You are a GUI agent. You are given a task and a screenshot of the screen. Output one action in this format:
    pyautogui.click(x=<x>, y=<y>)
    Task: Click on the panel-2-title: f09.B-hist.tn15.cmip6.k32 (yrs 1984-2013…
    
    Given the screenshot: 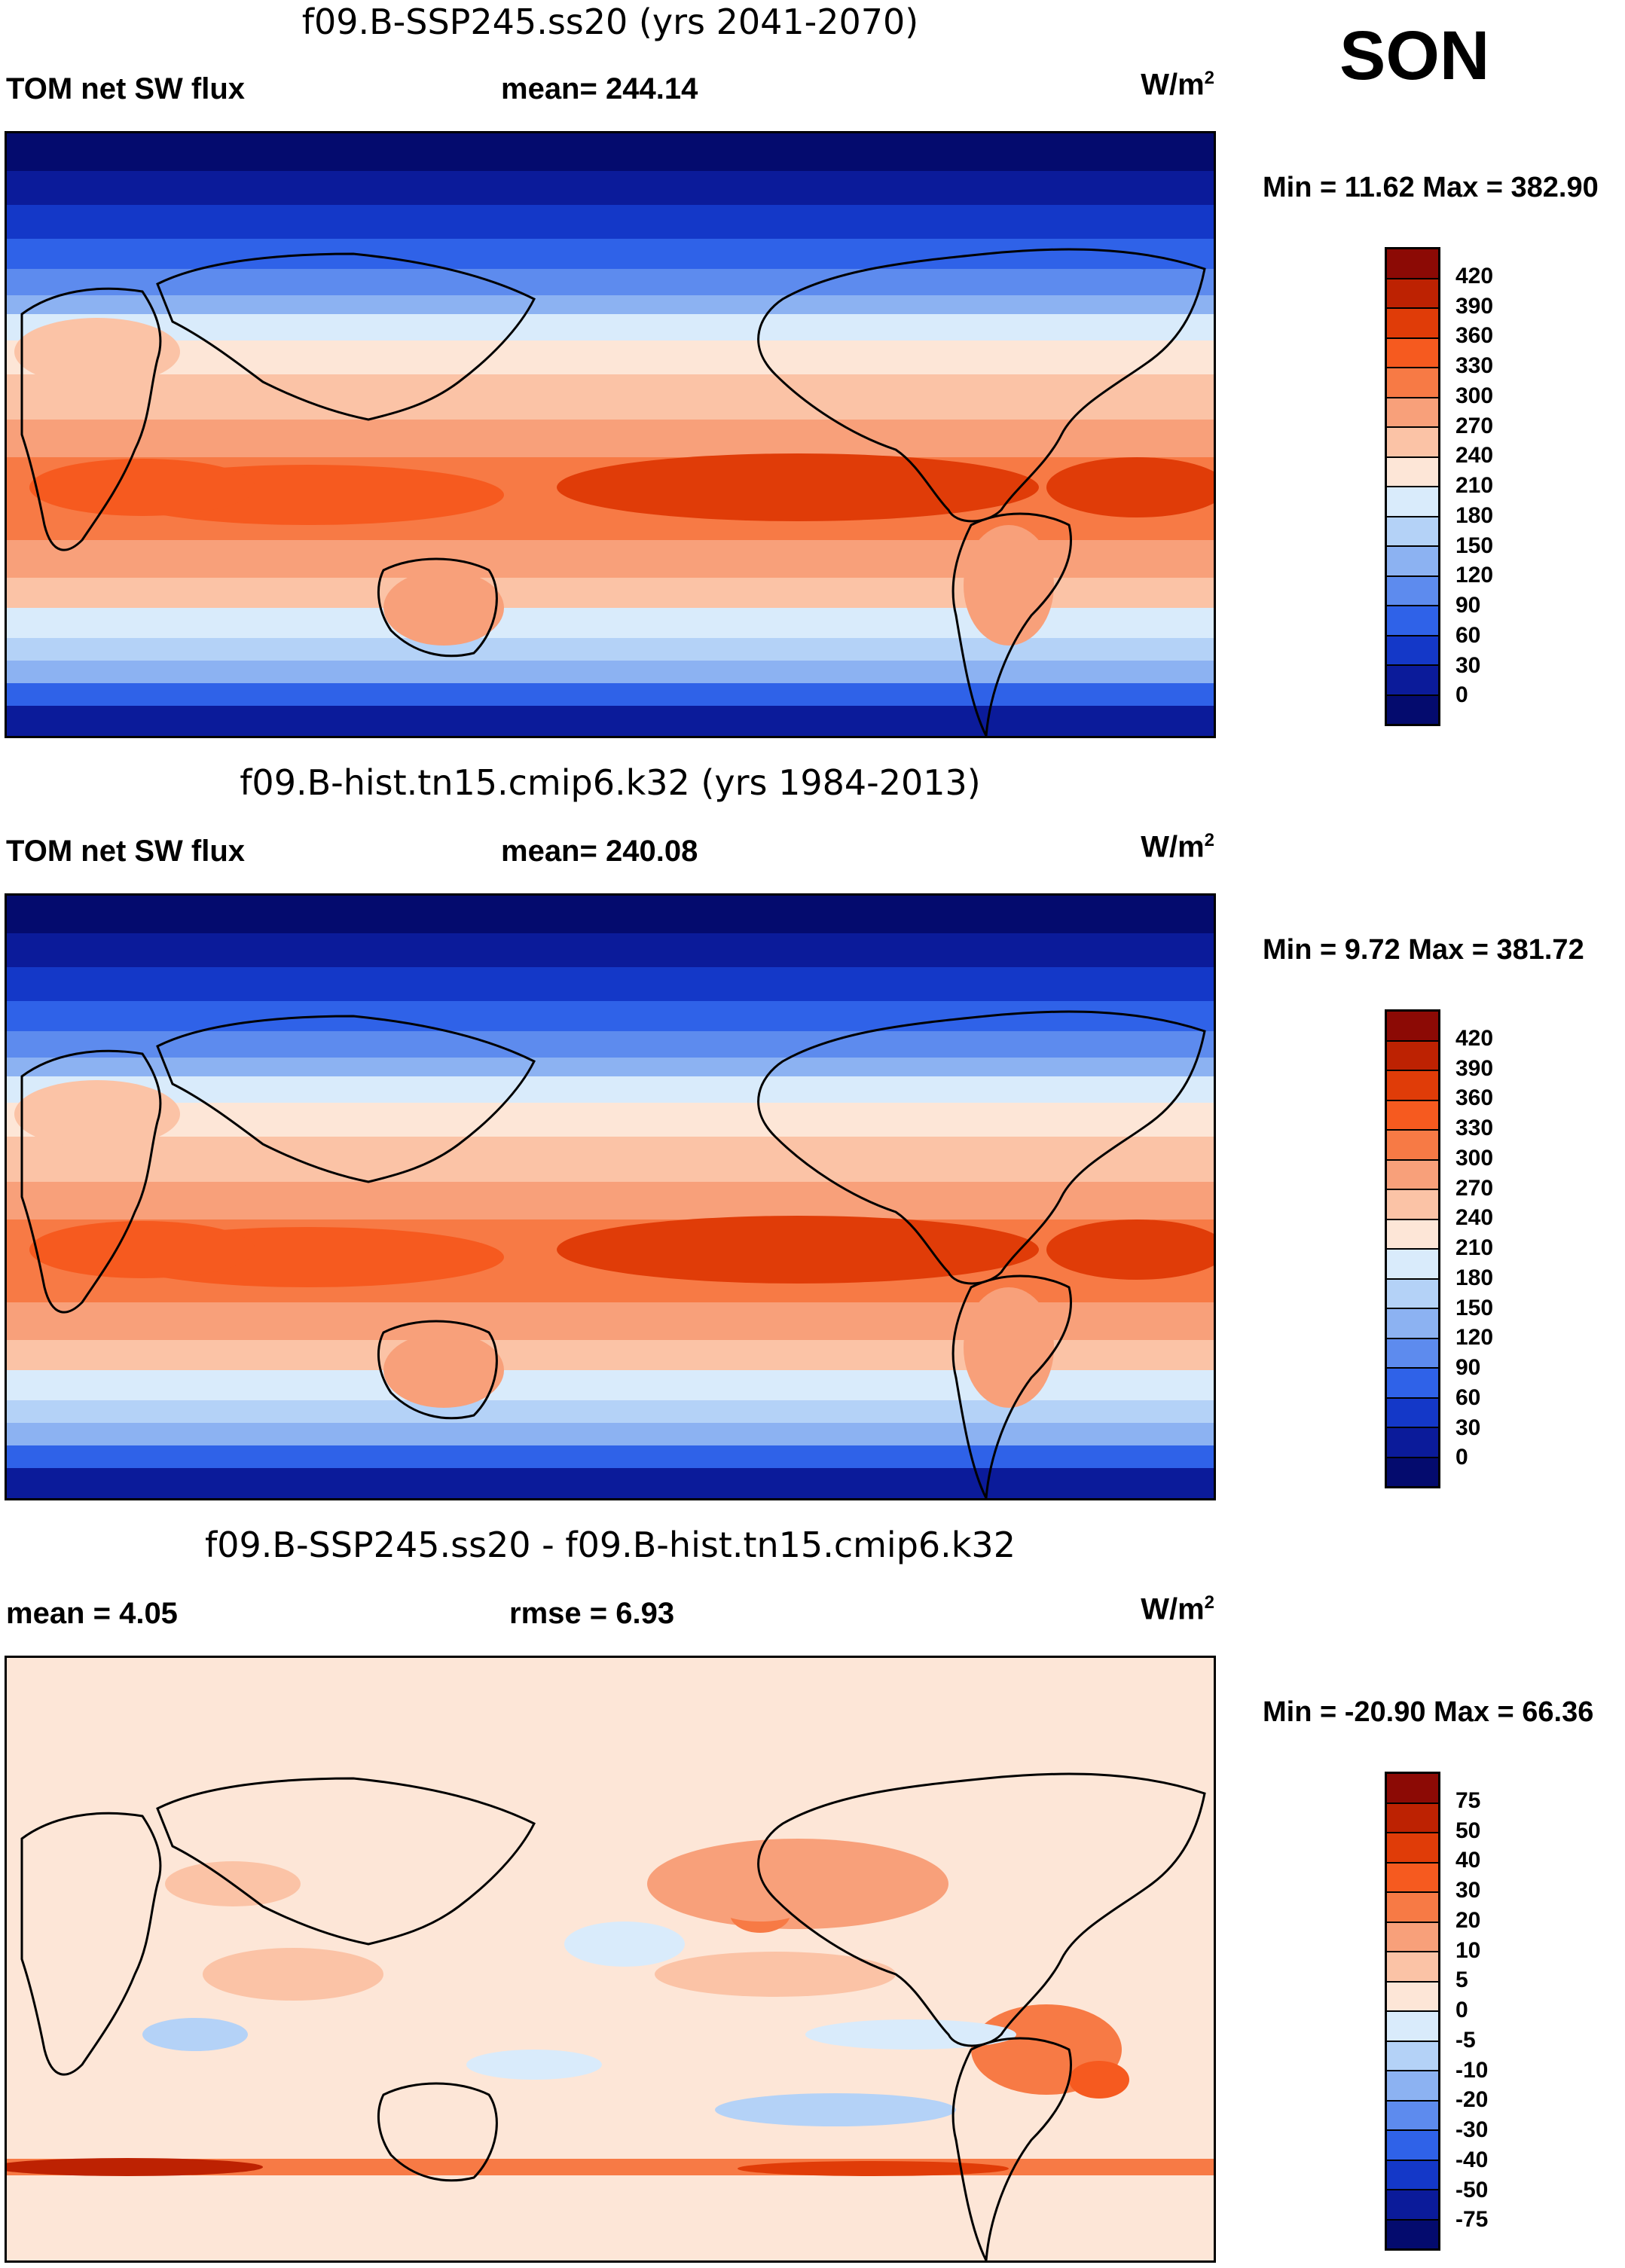 What is the action you would take?
    pyautogui.click(x=610, y=783)
    